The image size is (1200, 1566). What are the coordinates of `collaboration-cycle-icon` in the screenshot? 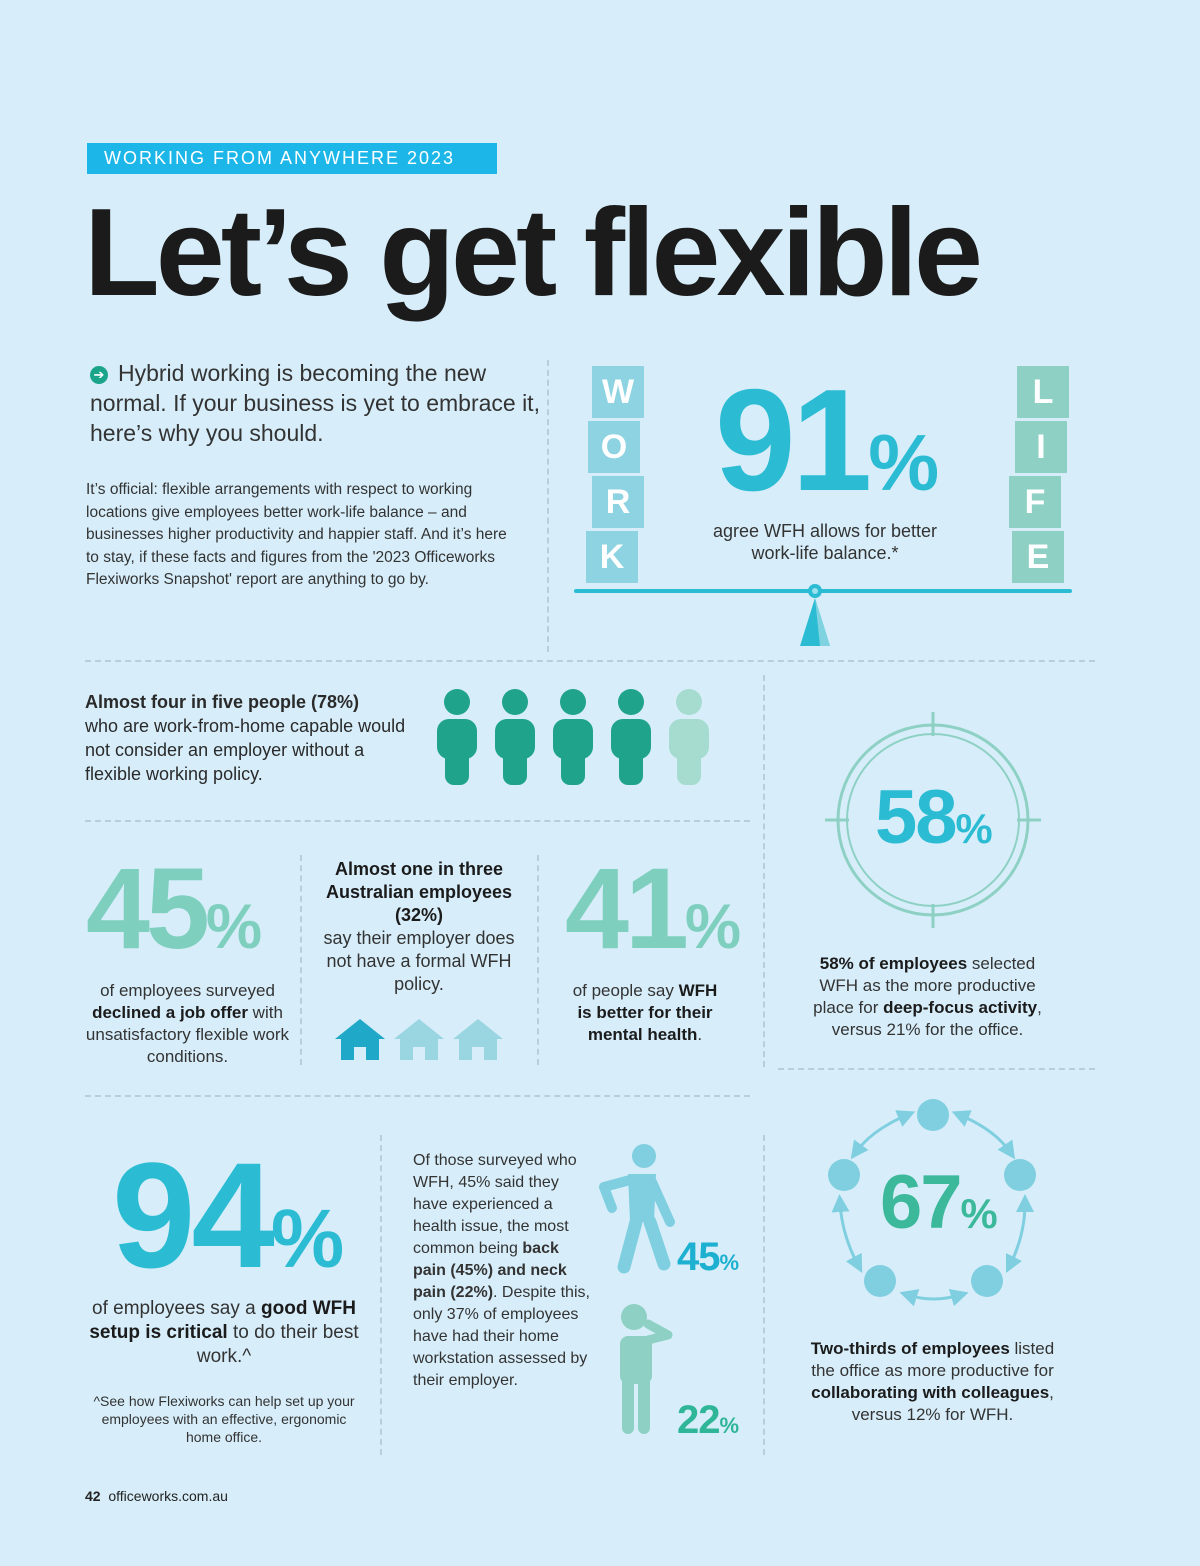 It's located at (932, 1203).